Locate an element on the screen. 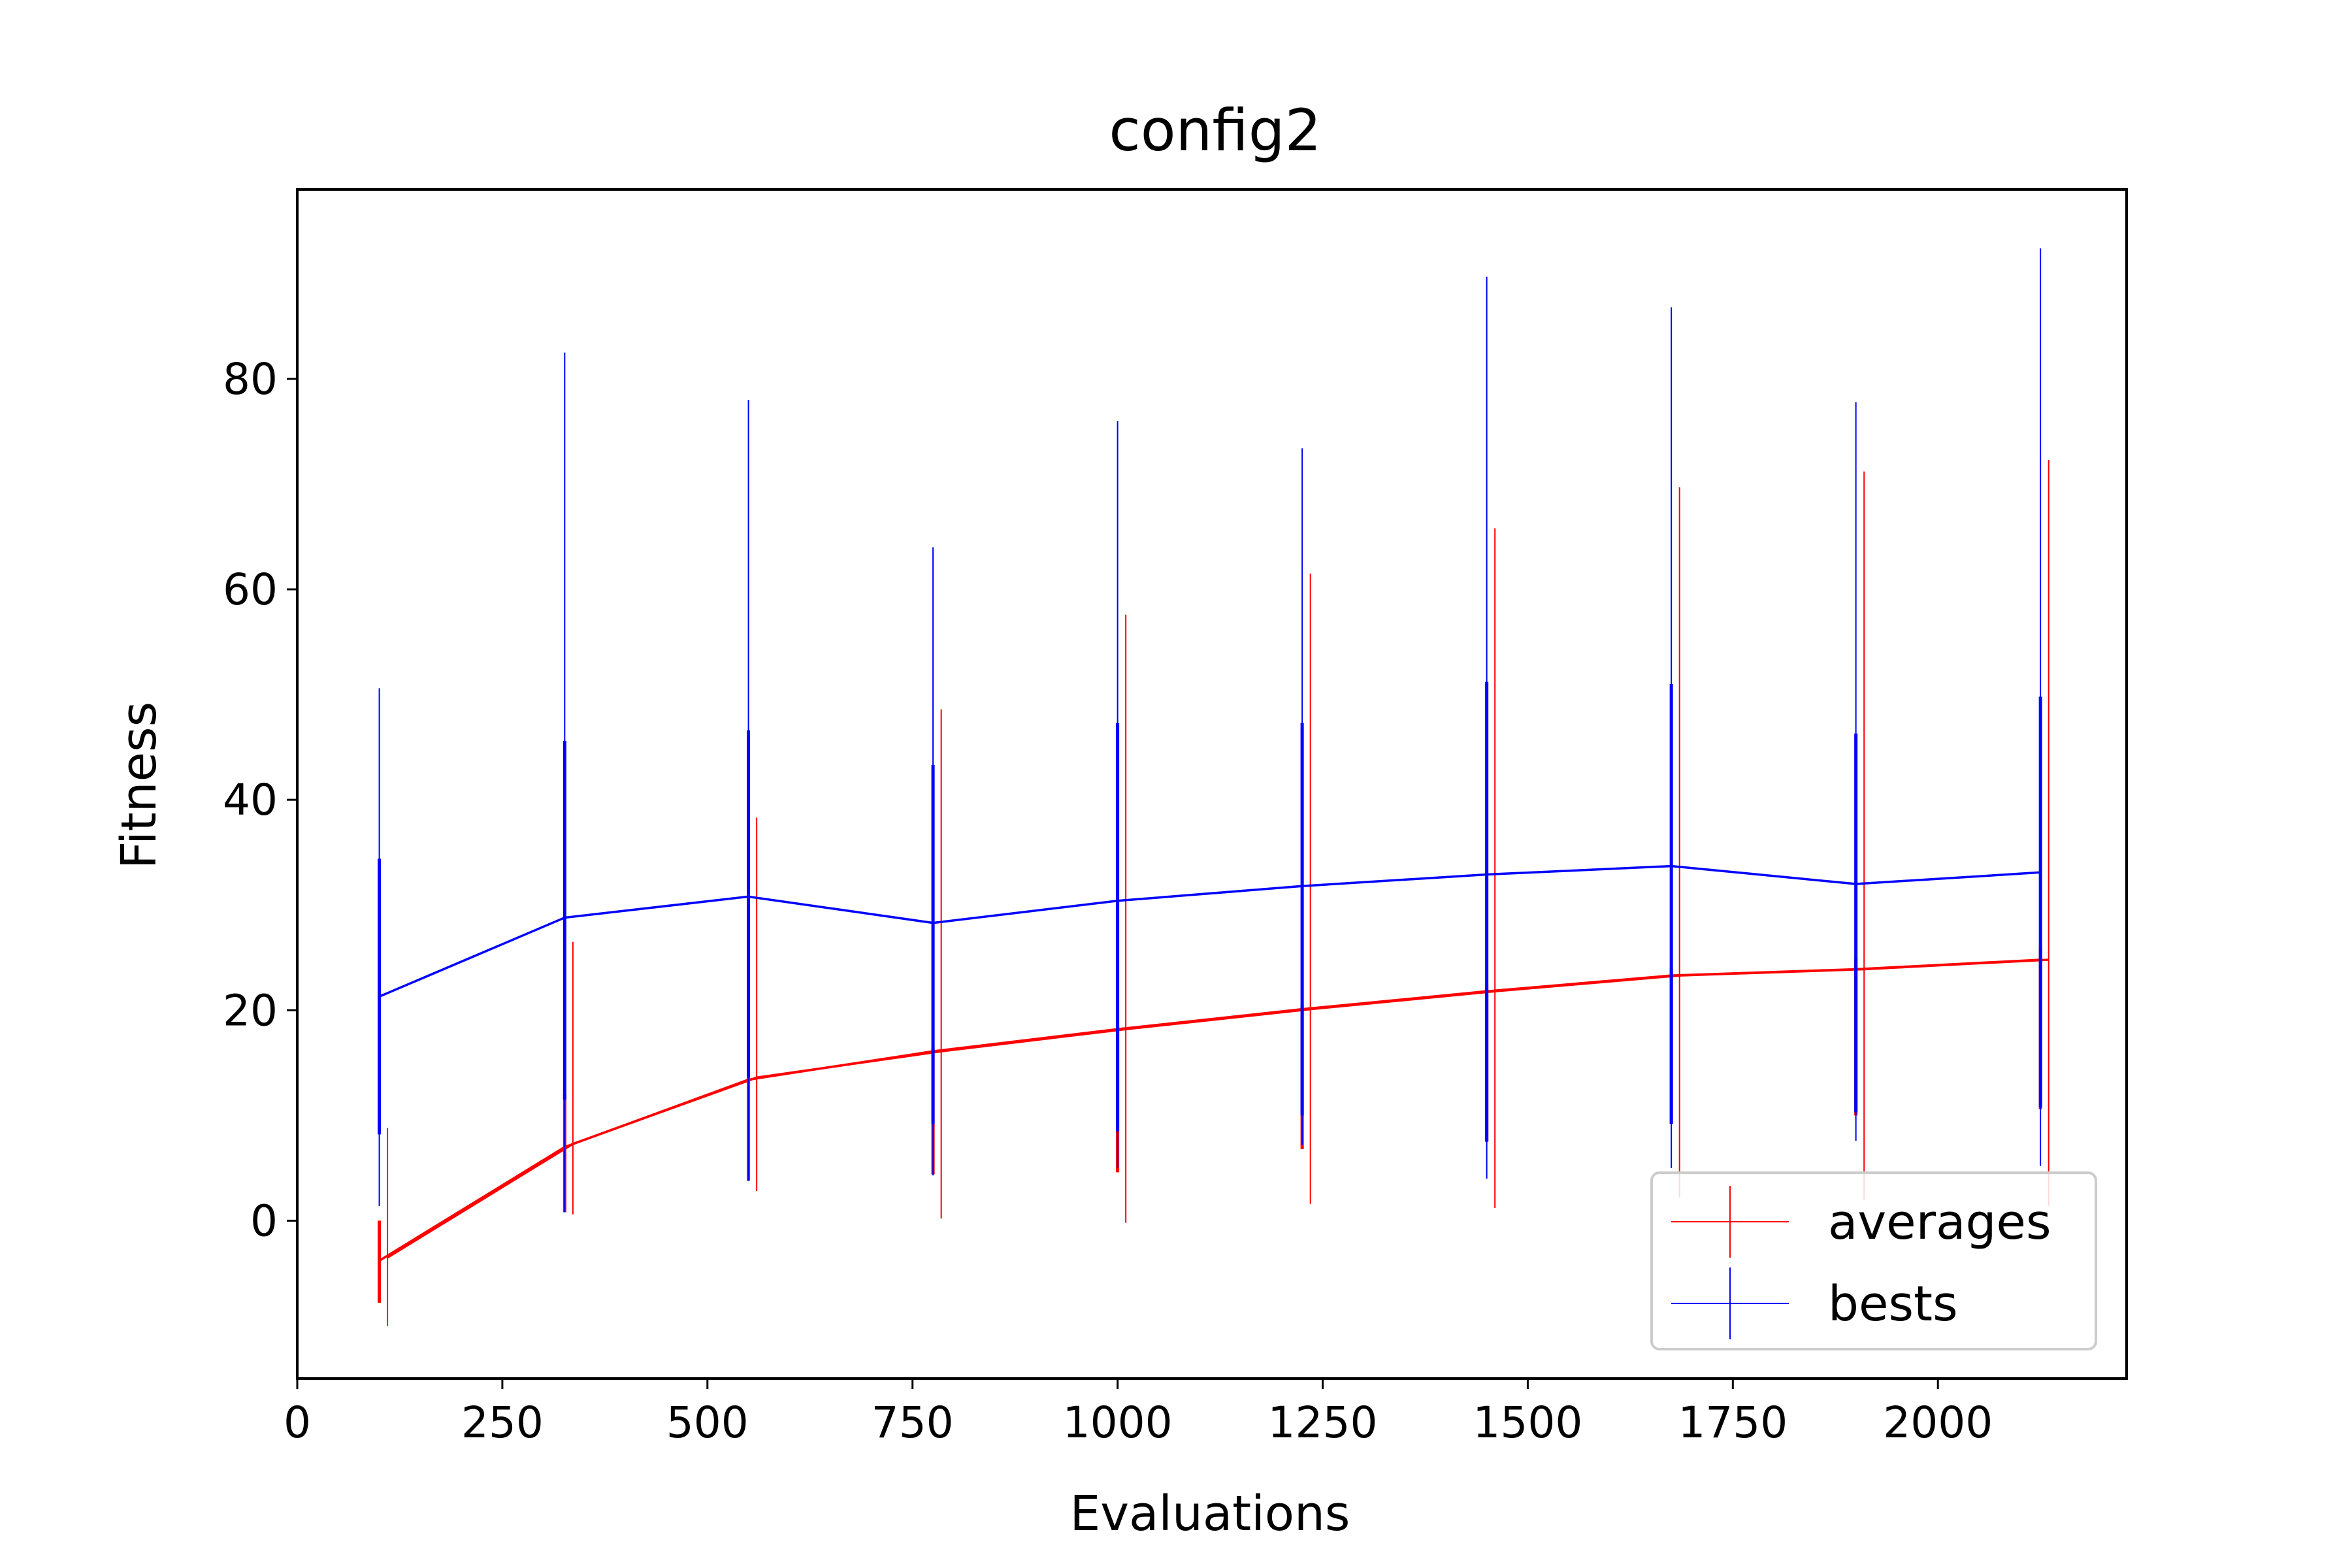  legend-box is located at coordinates (1873, 1260).